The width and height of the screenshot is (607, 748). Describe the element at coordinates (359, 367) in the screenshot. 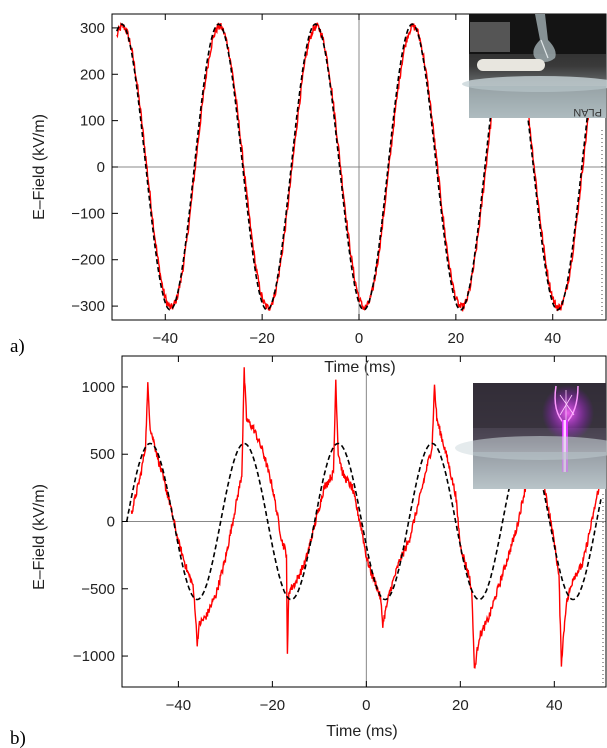

I see `panel-a-x-axis-title: Time (ms)` at that location.